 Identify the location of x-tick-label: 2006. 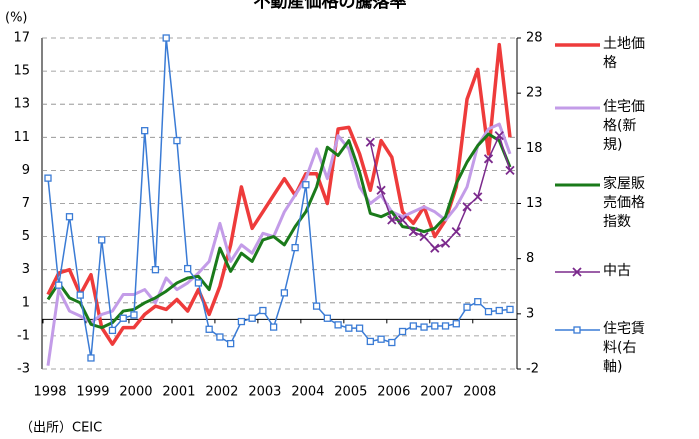
(393, 392).